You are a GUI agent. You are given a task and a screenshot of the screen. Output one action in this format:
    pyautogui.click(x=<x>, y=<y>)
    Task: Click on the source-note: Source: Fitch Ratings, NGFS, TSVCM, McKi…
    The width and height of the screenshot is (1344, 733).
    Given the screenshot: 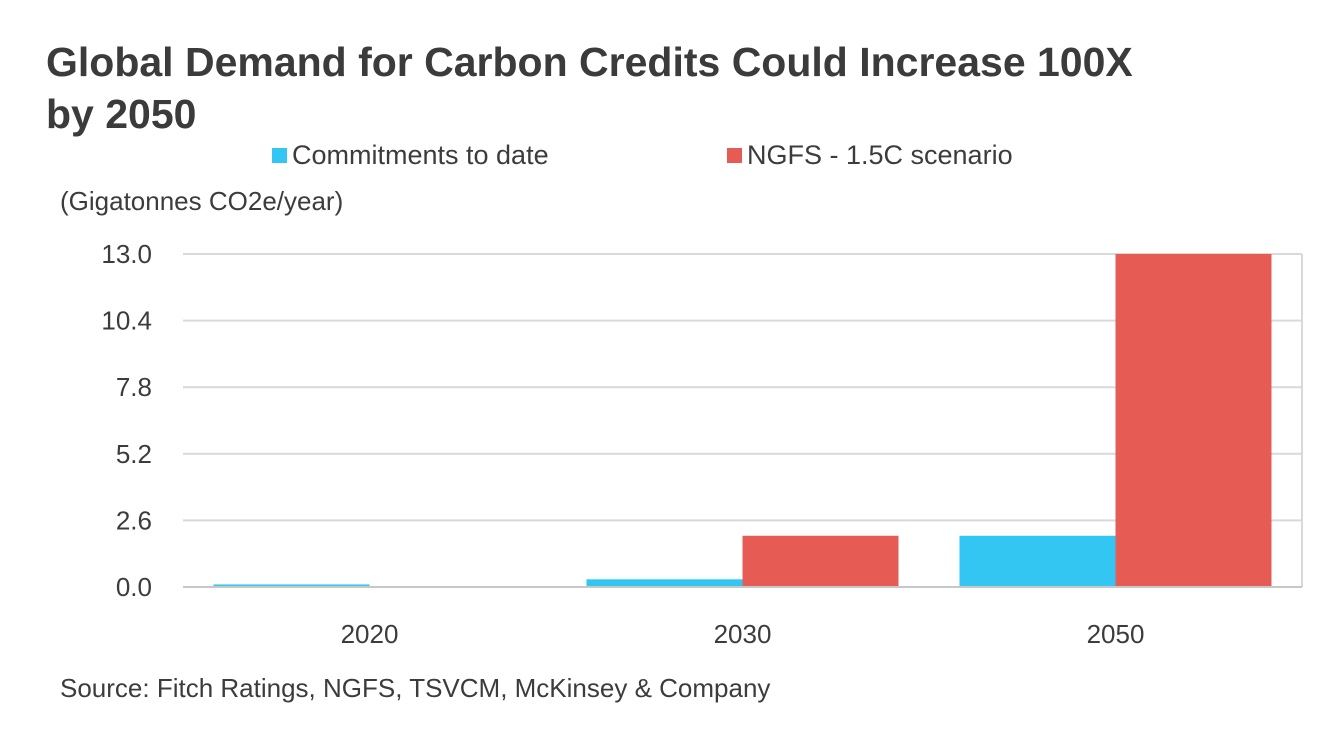 What is the action you would take?
    pyautogui.click(x=415, y=688)
    